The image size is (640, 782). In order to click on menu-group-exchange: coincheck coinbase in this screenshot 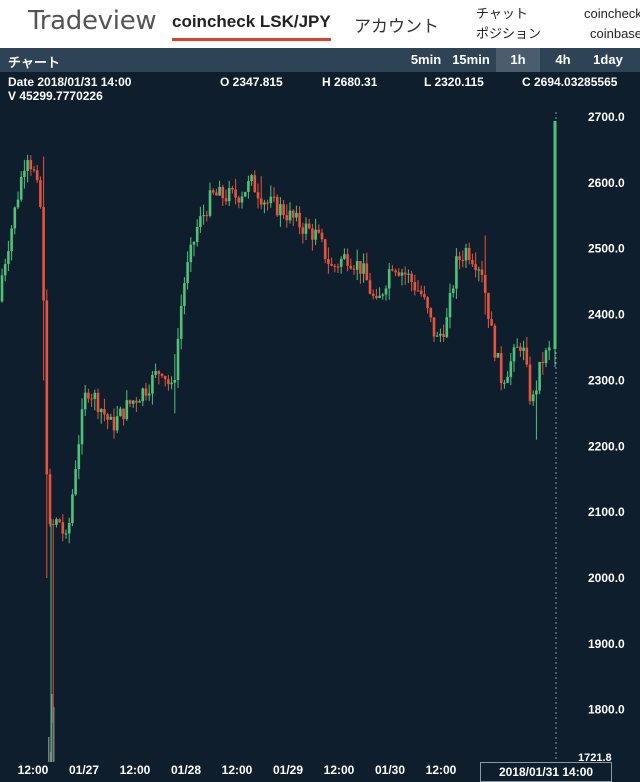, I will do `click(612, 24)`.